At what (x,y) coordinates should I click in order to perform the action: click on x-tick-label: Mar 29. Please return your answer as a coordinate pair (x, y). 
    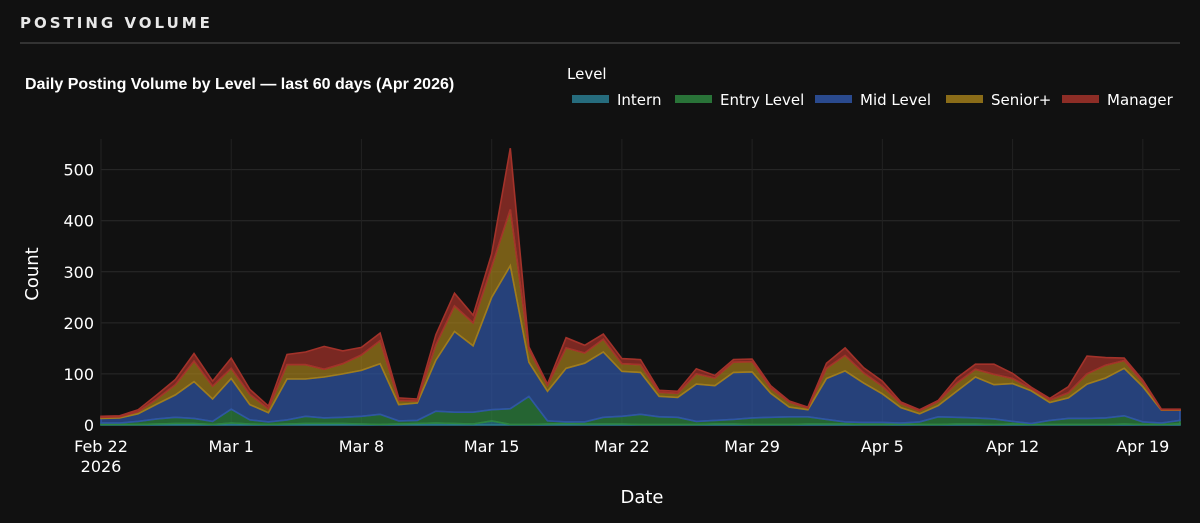
    Looking at the image, I should click on (752, 446).